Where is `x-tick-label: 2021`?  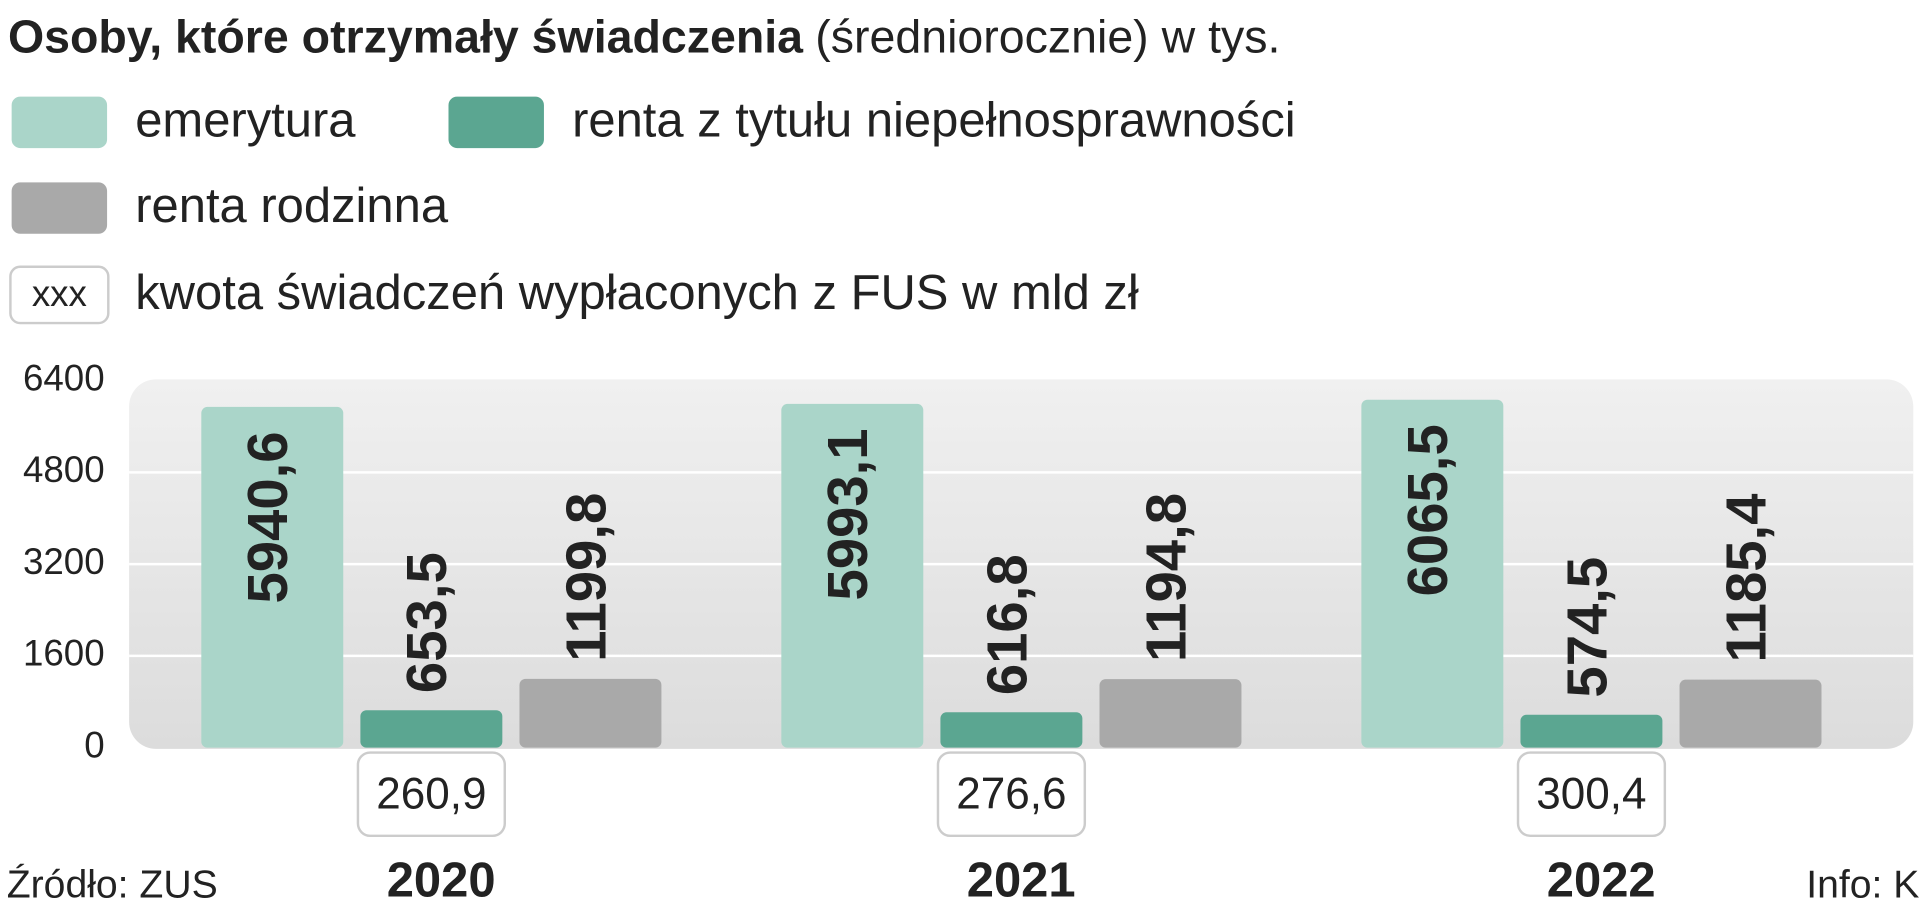
x-tick-label: 2021 is located at coordinates (1021, 880).